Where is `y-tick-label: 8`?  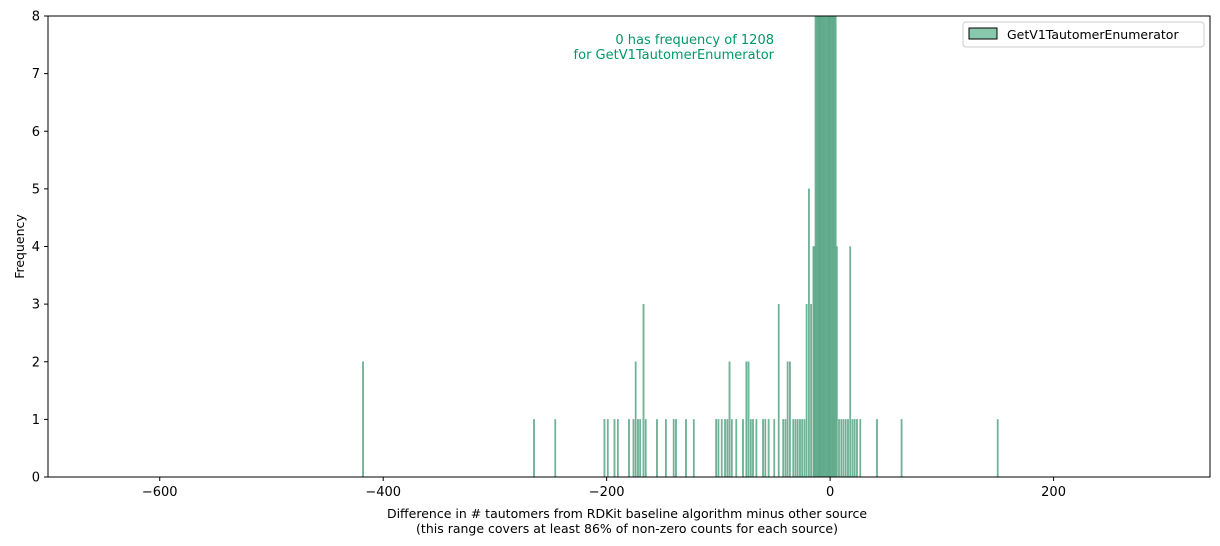
y-tick-label: 8 is located at coordinates (36, 17).